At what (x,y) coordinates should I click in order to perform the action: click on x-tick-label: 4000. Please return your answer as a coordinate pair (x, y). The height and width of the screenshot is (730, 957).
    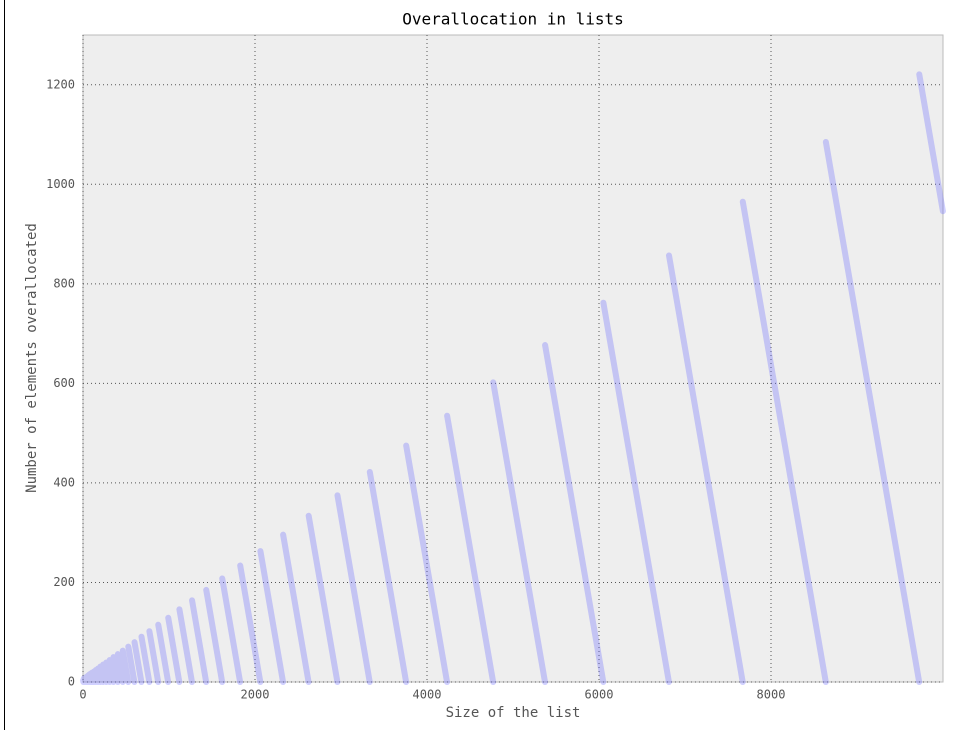
    Looking at the image, I should click on (427, 695).